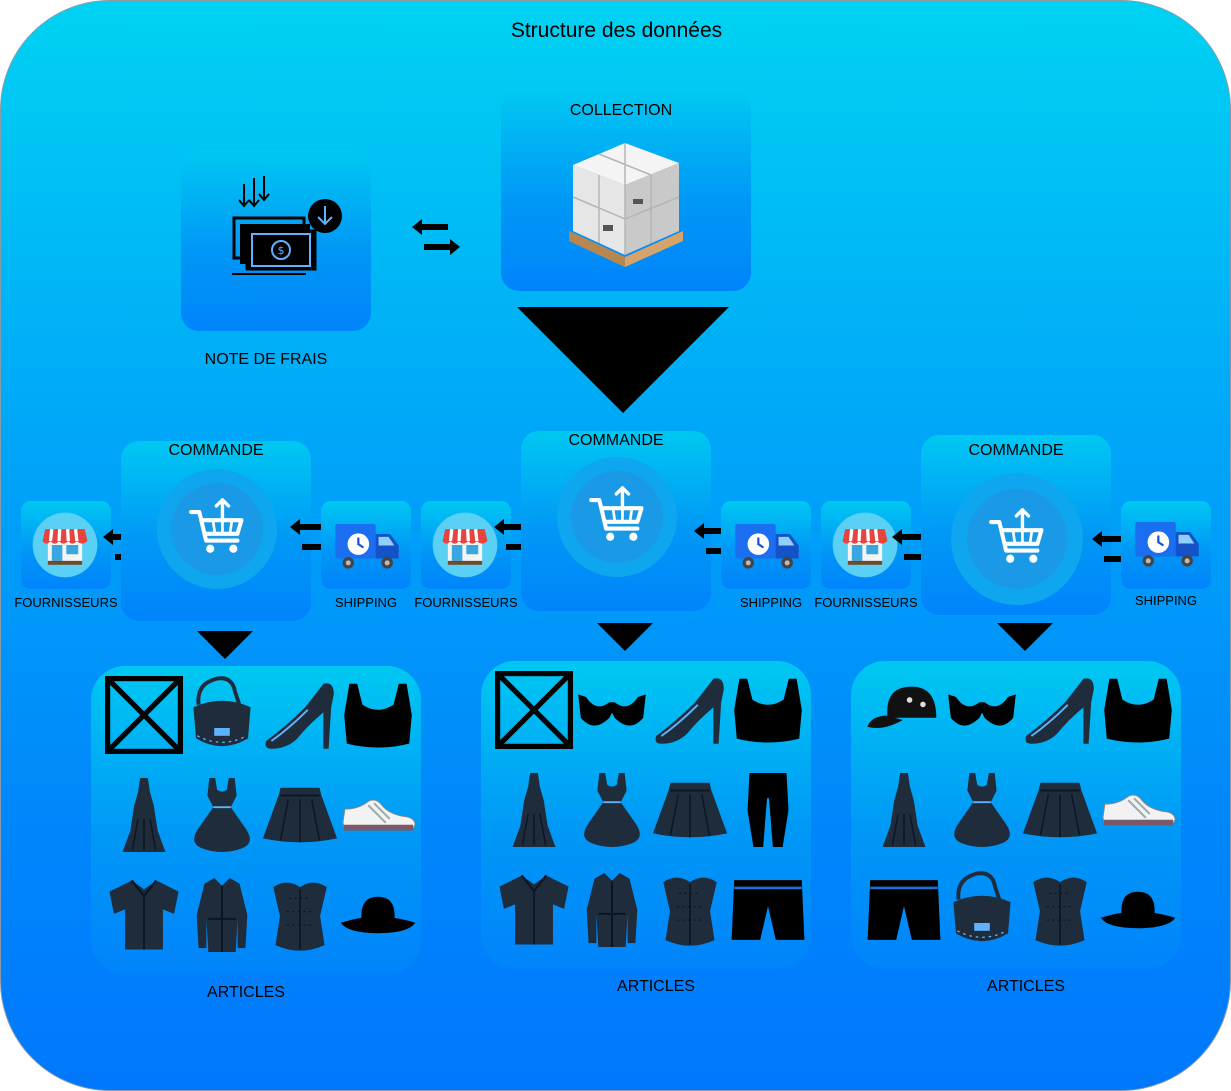 The width and height of the screenshot is (1231, 1091). Describe the element at coordinates (216, 450) in the screenshot. I see `commande-label-1: COMMANDE` at that location.